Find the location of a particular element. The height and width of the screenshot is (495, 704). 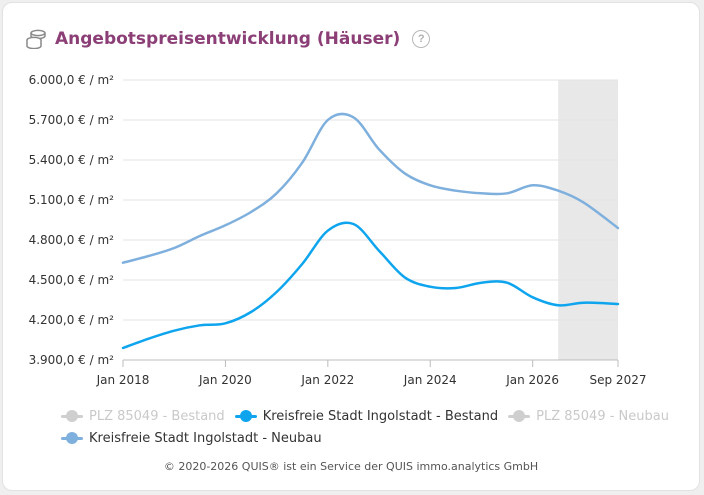

y-tick-label: 4.200,0 € / m² is located at coordinates (72, 320).